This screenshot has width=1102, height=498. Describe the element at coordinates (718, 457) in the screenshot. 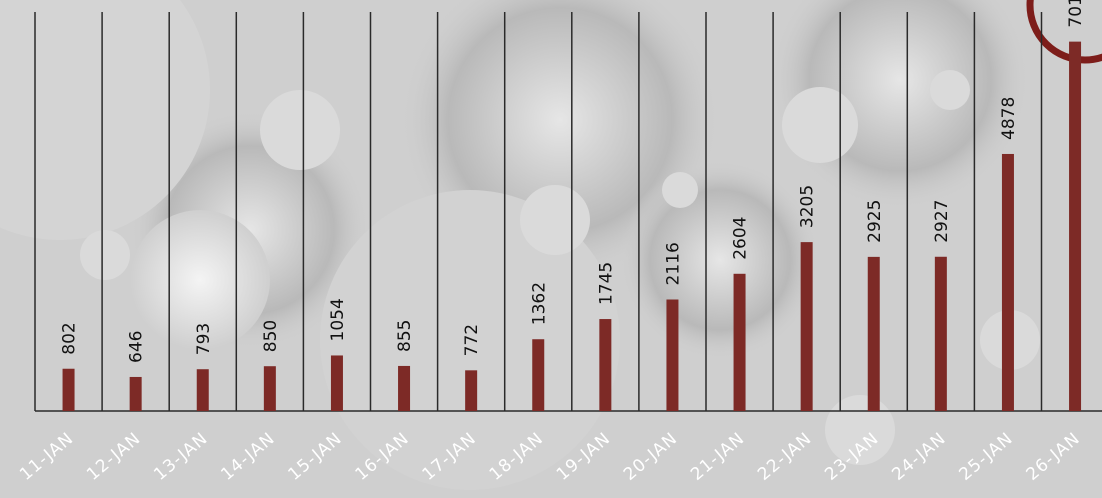

I see `x-tick-label: 21-JAN` at that location.